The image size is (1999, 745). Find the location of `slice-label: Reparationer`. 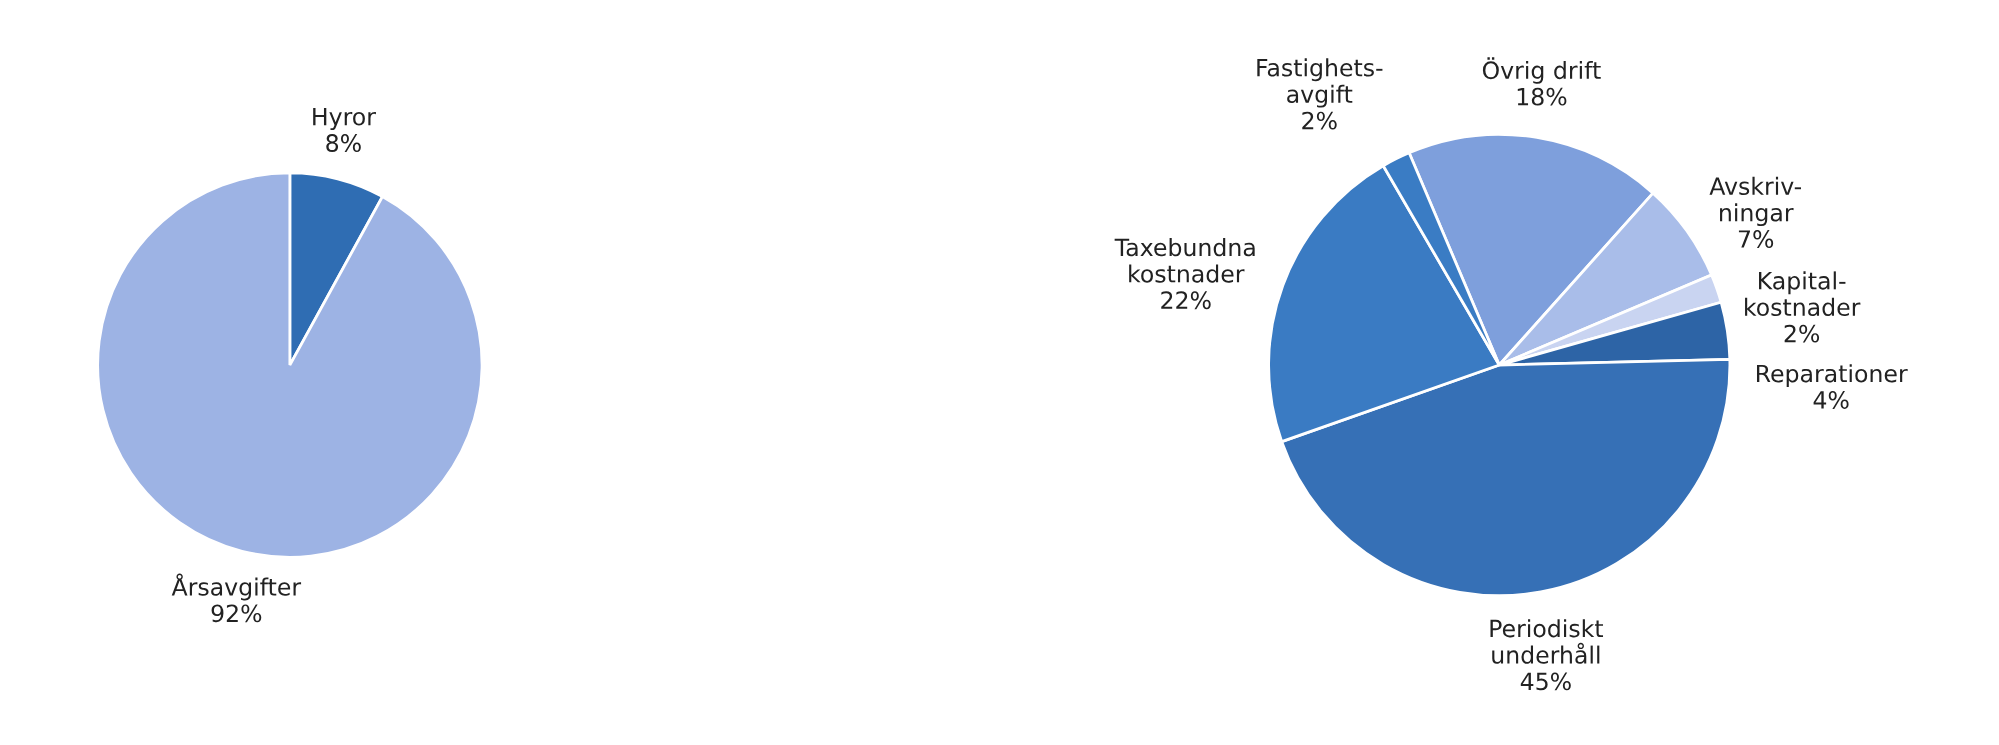

slice-label: Reparationer is located at coordinates (1832, 376).